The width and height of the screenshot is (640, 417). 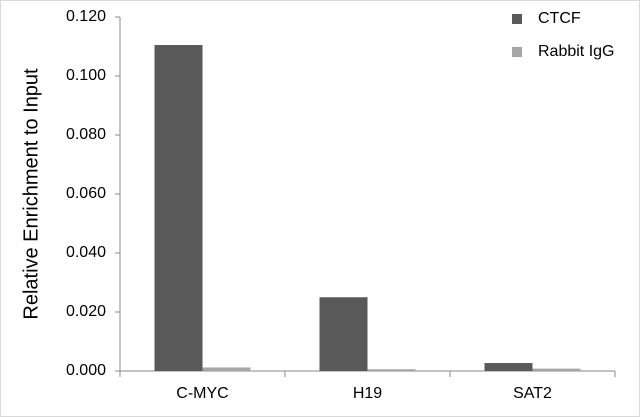 What do you see at coordinates (86, 134) in the screenshot?
I see `y-tick-label: 0.080` at bounding box center [86, 134].